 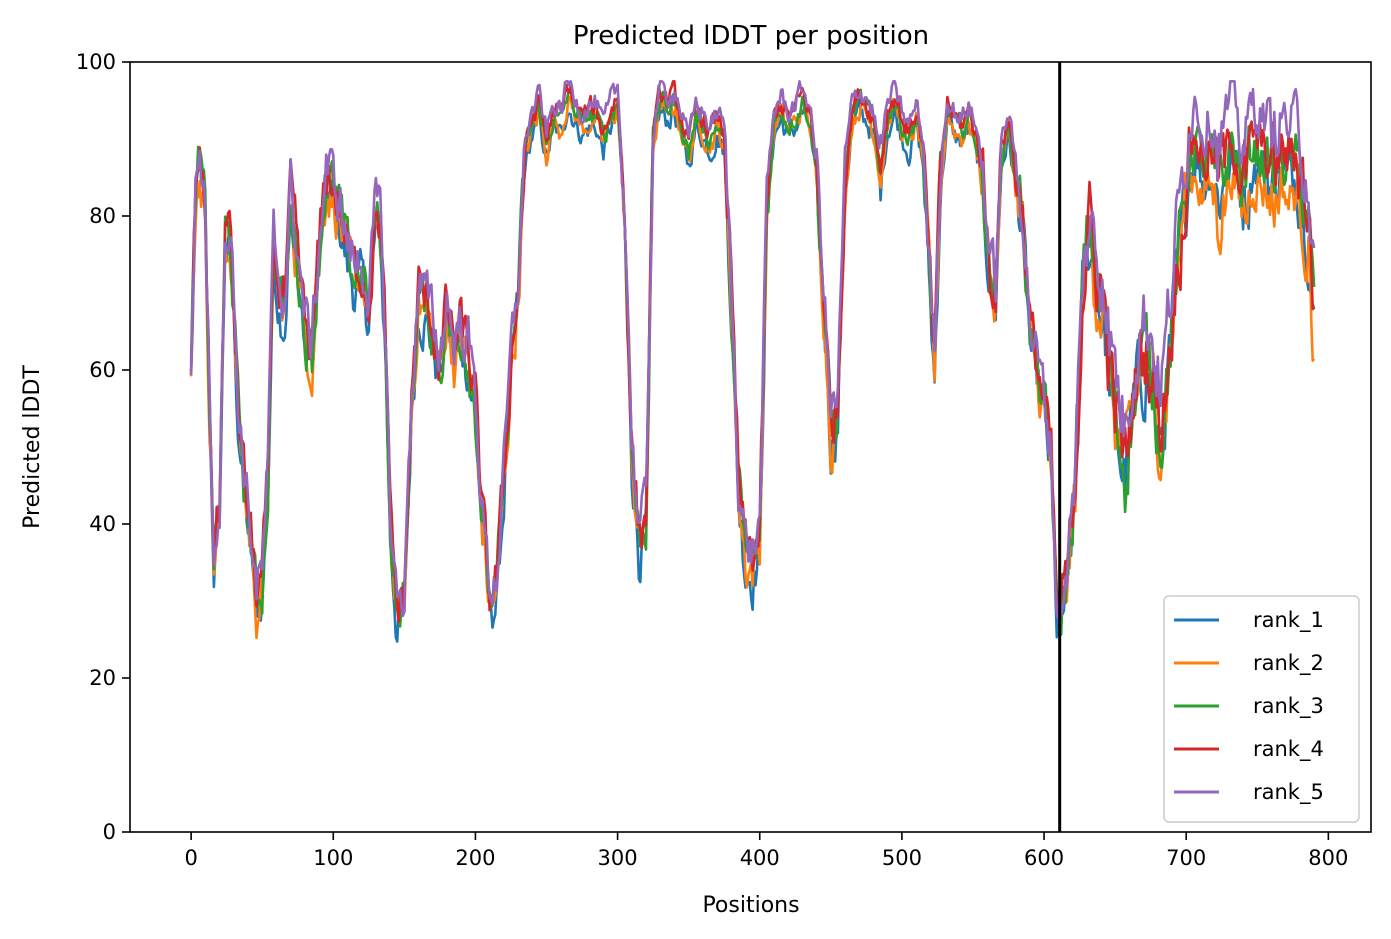 What do you see at coordinates (751, 36) in the screenshot?
I see `chart-title: Predicted lDDT per position` at bounding box center [751, 36].